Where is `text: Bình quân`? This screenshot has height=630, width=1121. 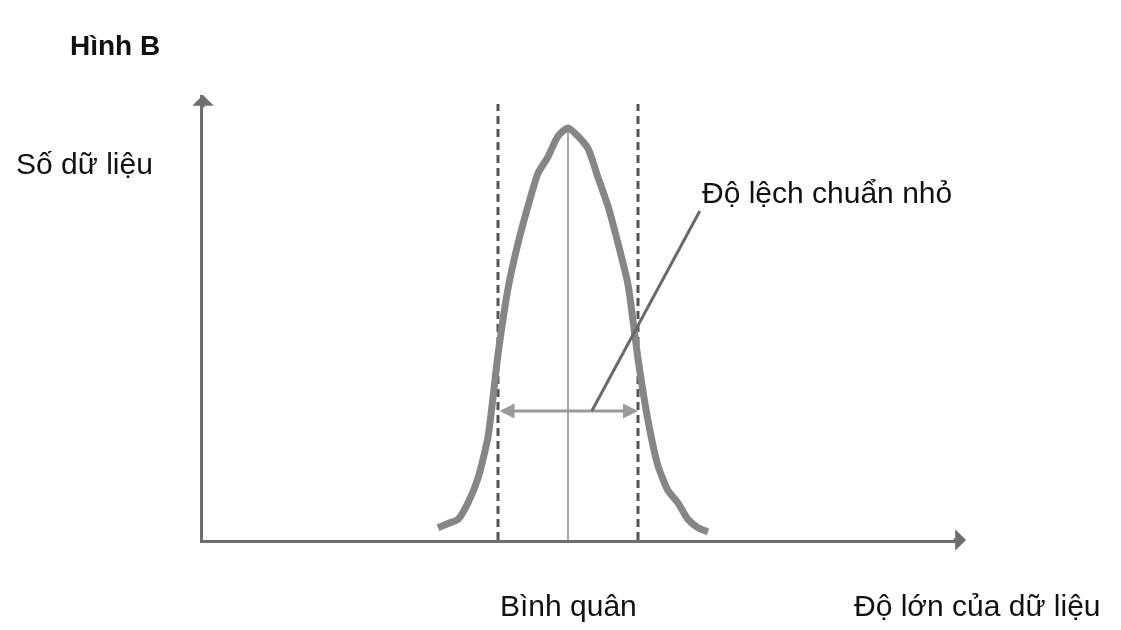
text: Bình quân is located at coordinates (568, 605).